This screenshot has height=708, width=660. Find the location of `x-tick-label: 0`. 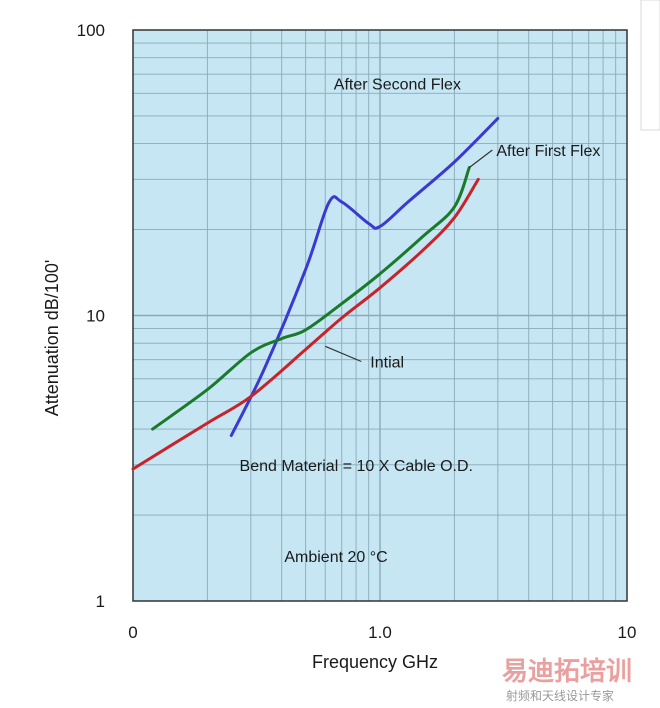

x-tick-label: 0 is located at coordinates (132, 632).